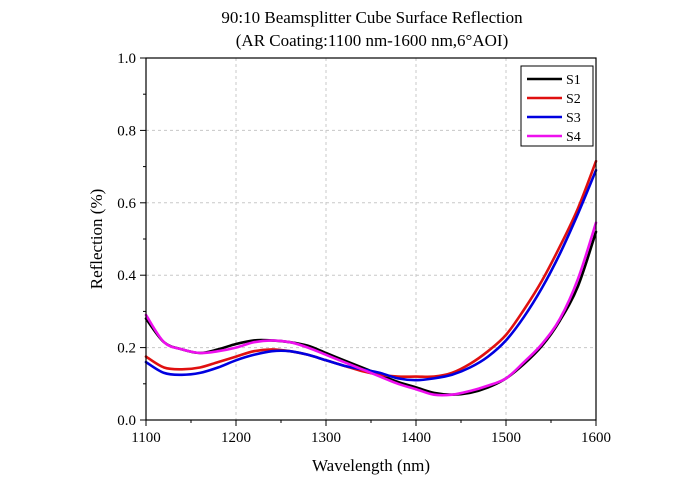 This screenshot has height=498, width=700. Describe the element at coordinates (126, 349) in the screenshot. I see `y-tick-label: 0.2` at that location.